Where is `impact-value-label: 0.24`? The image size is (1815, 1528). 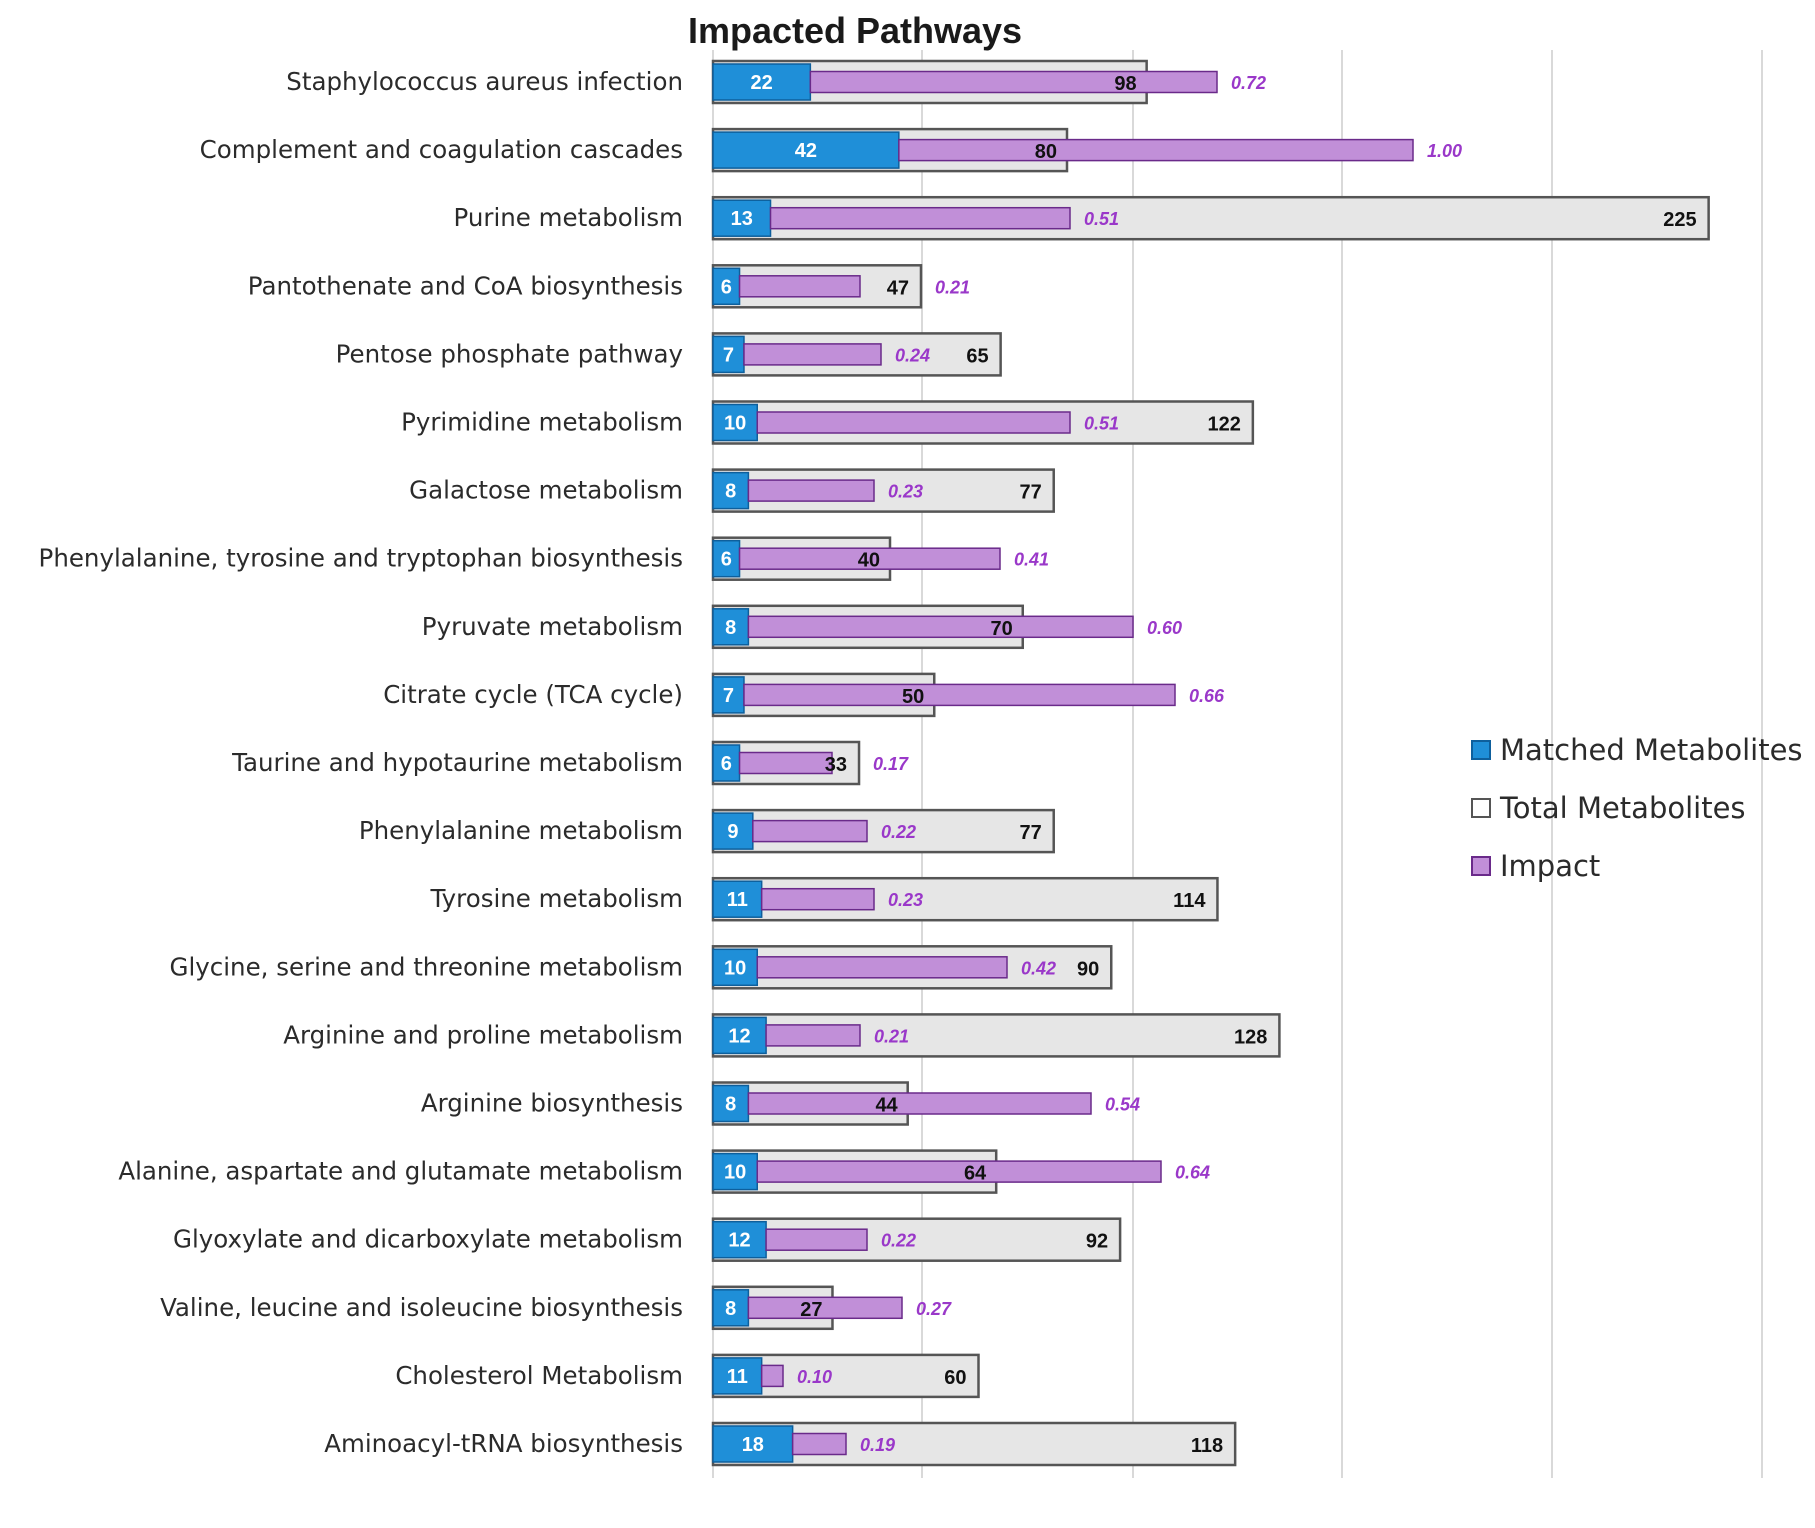
impact-value-label: 0.24 is located at coordinates (912, 355).